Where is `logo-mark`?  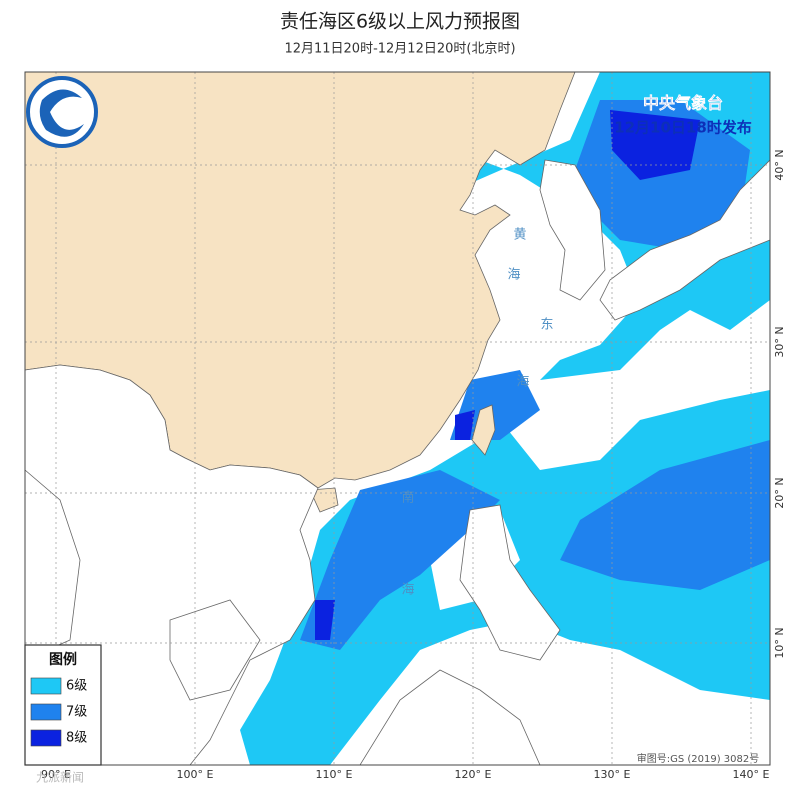
logo-mark is located at coordinates (61, 113).